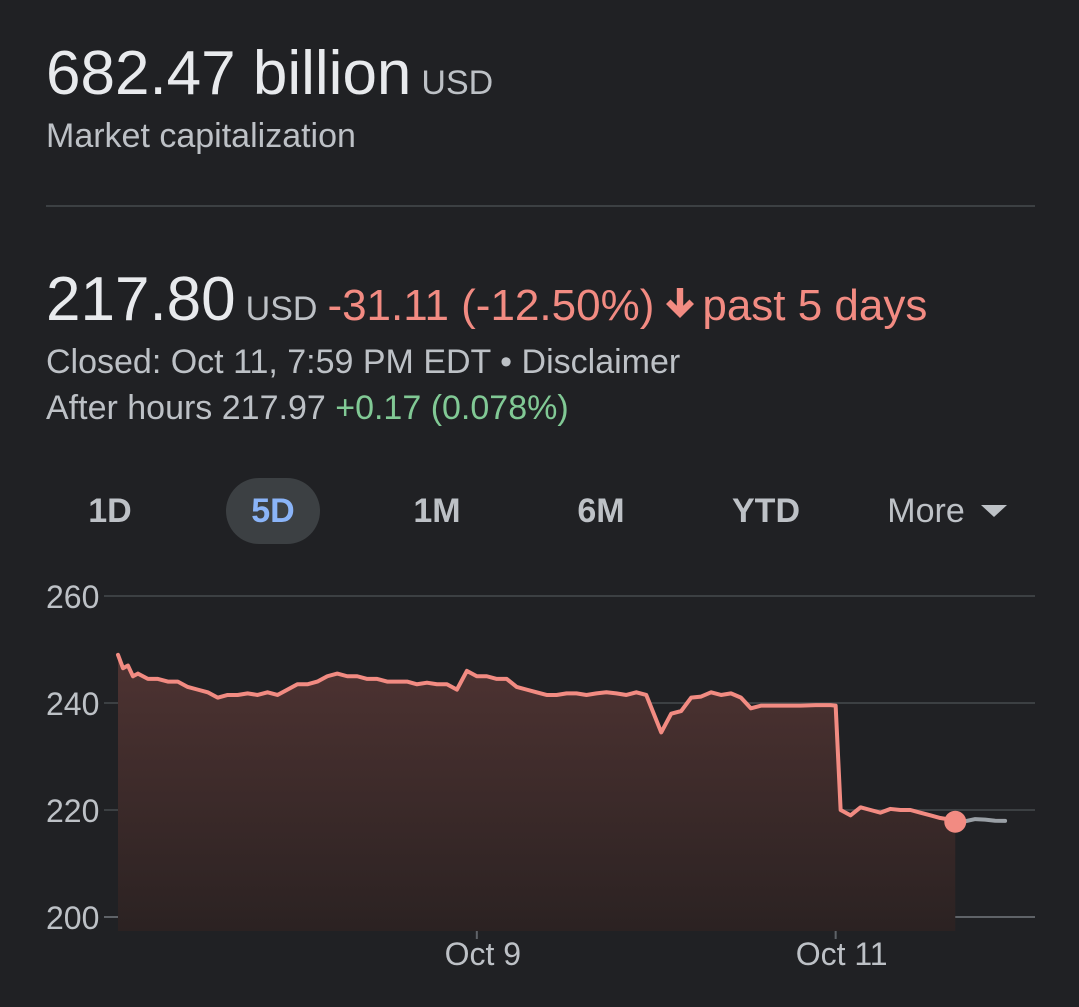 This screenshot has width=1079, height=1007. I want to click on after-hours-label: After hours, so click(129, 408).